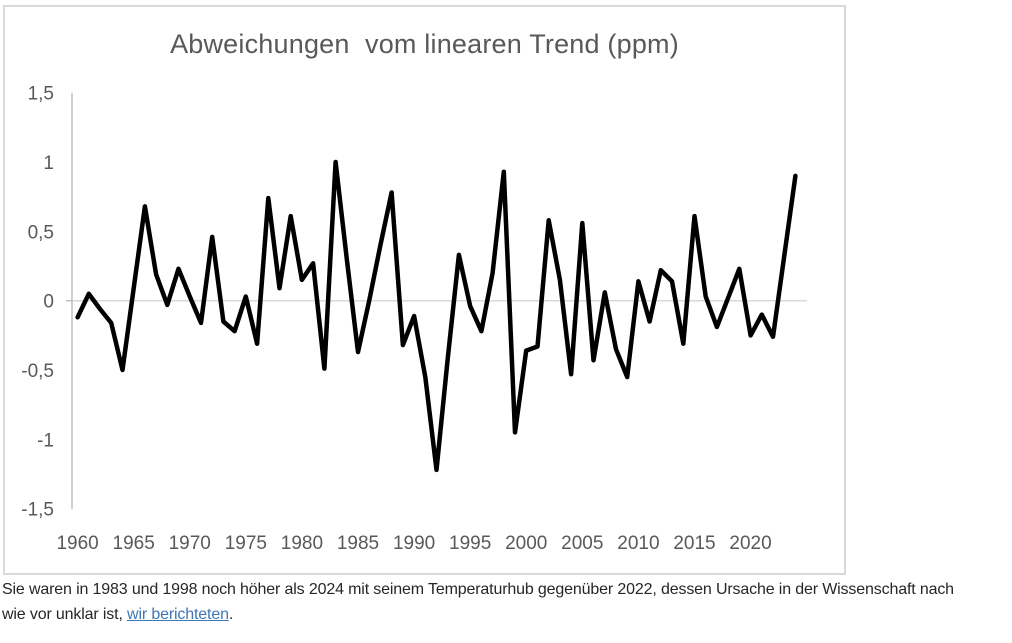 The image size is (1012, 643). Describe the element at coordinates (37, 510) in the screenshot. I see `y-tick-label: -1,5` at that location.